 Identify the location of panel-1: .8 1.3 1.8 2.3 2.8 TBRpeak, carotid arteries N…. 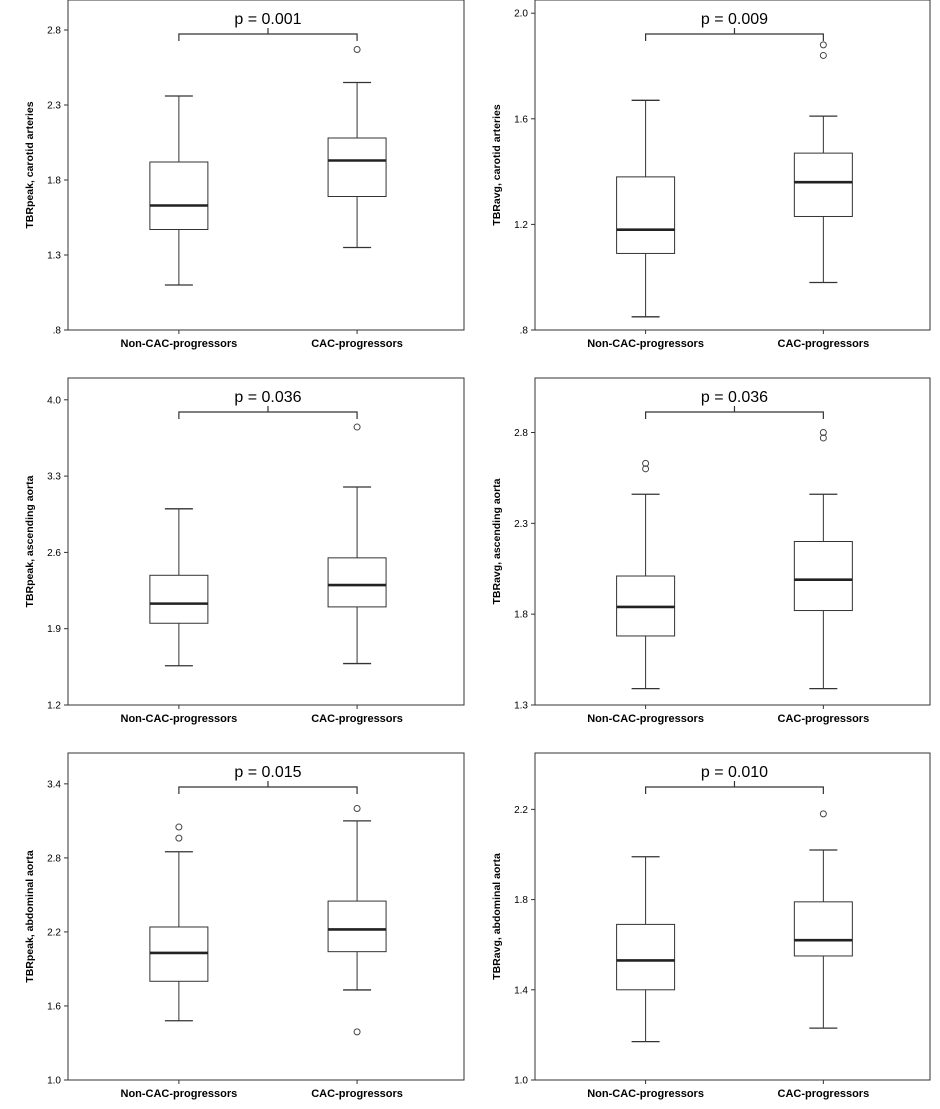
(244, 175).